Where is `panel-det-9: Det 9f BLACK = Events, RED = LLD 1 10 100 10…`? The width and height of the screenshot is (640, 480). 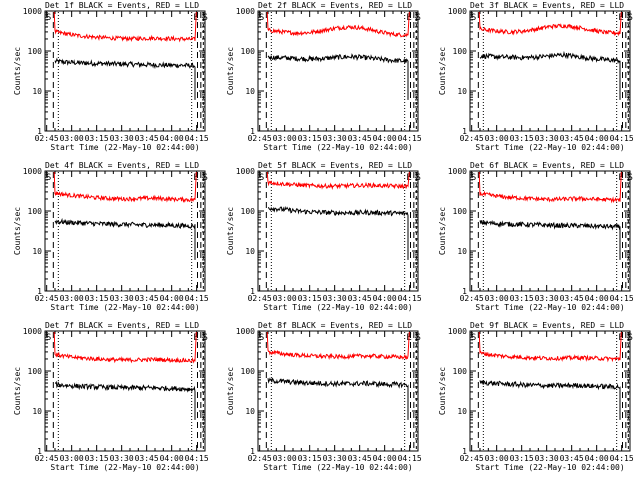
panel-det-9: Det 9f BLACK = Events, RED = LLD 1 10 100 10… is located at coordinates (536, 396).